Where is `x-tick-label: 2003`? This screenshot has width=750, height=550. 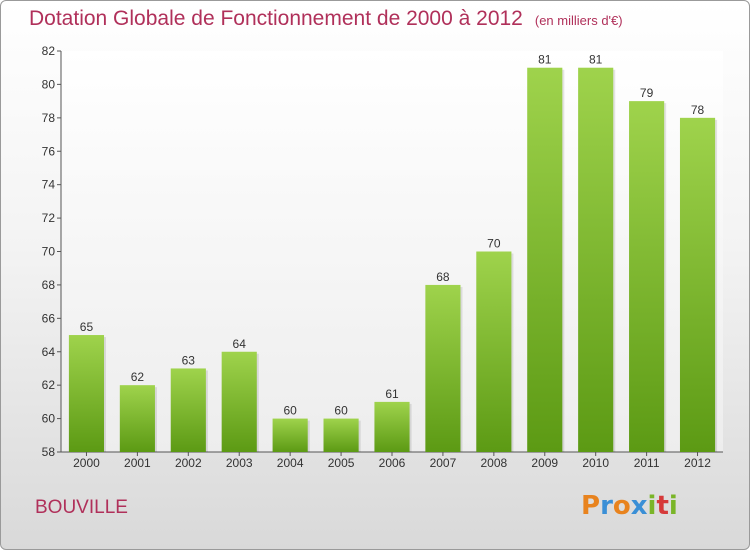 x-tick-label: 2003 is located at coordinates (239, 463).